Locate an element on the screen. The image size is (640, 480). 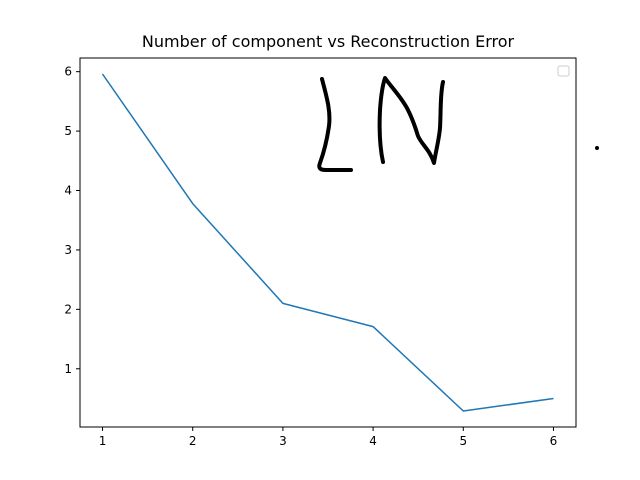
handwritten-letter-l is located at coordinates (335, 124).